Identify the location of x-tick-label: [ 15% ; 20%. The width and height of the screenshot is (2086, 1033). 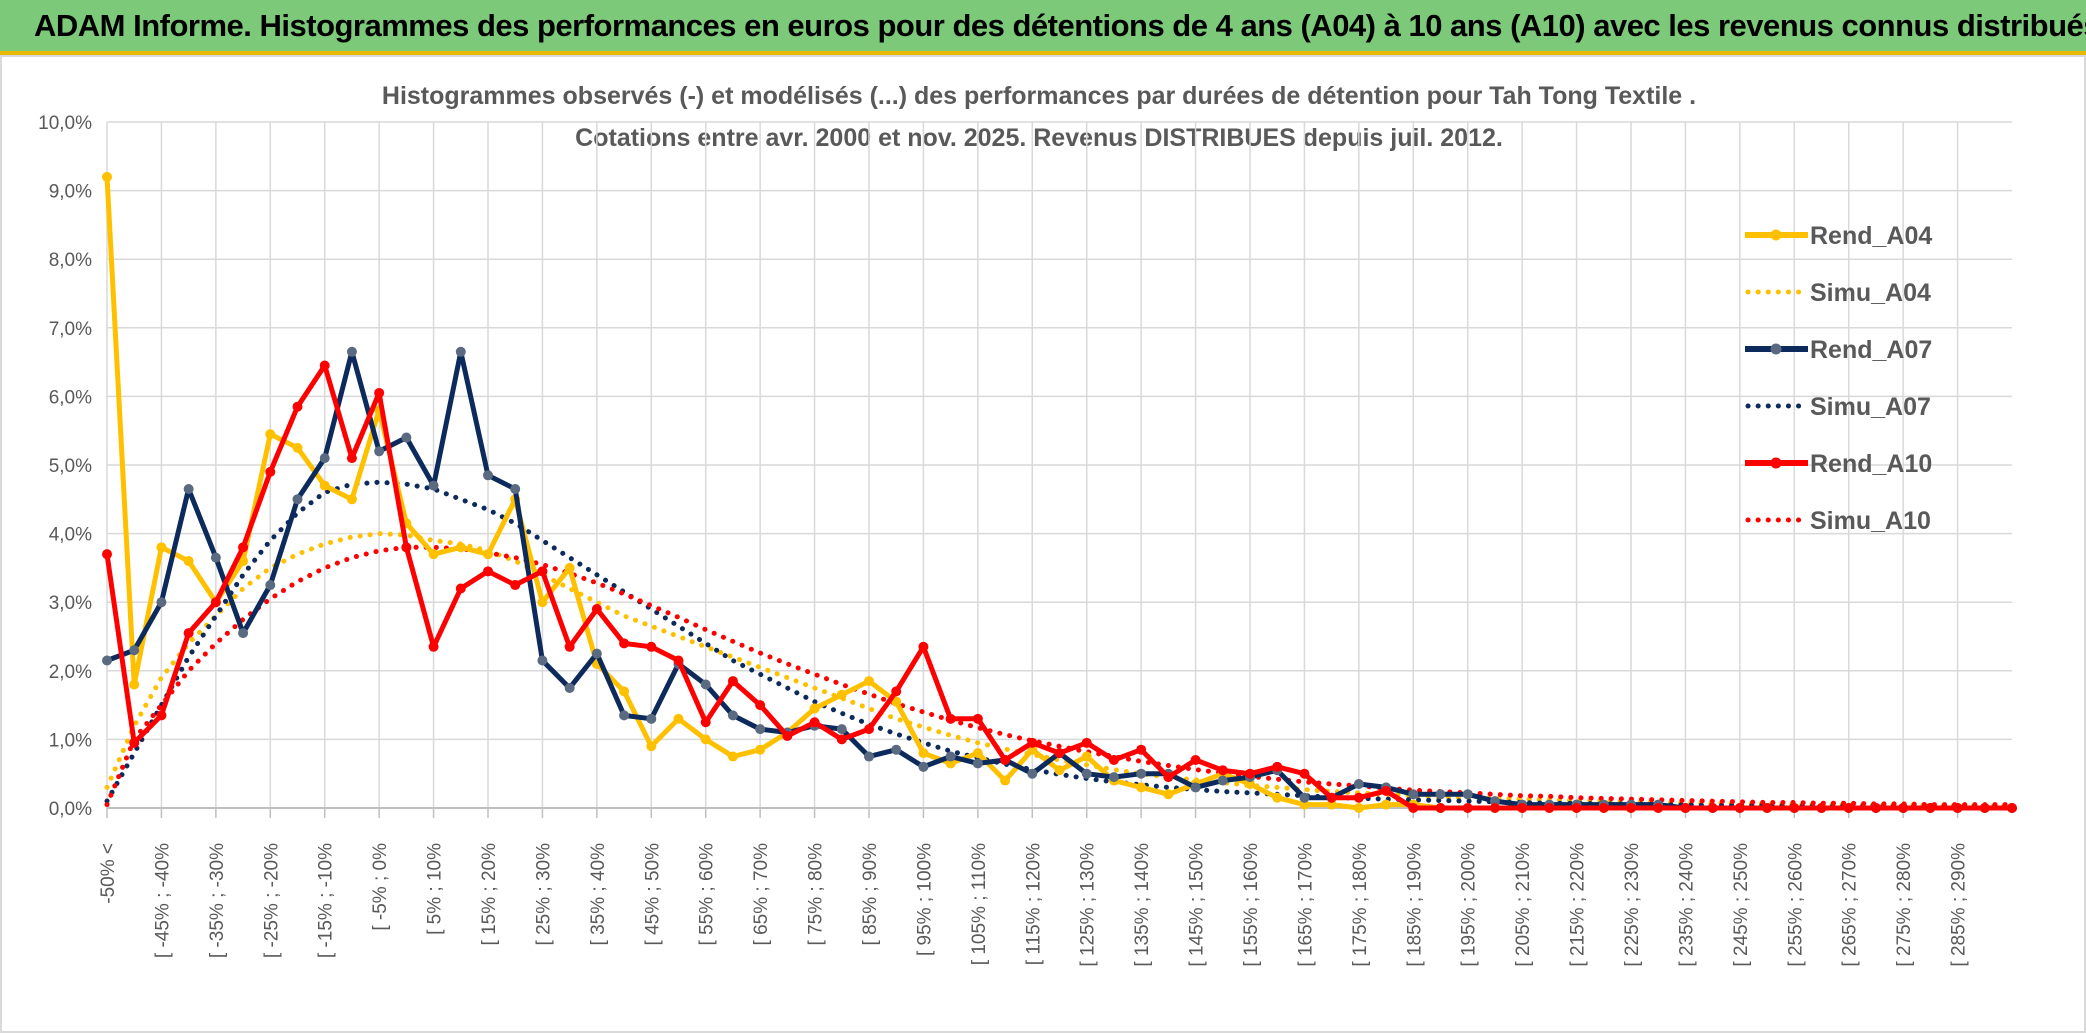
(489, 894).